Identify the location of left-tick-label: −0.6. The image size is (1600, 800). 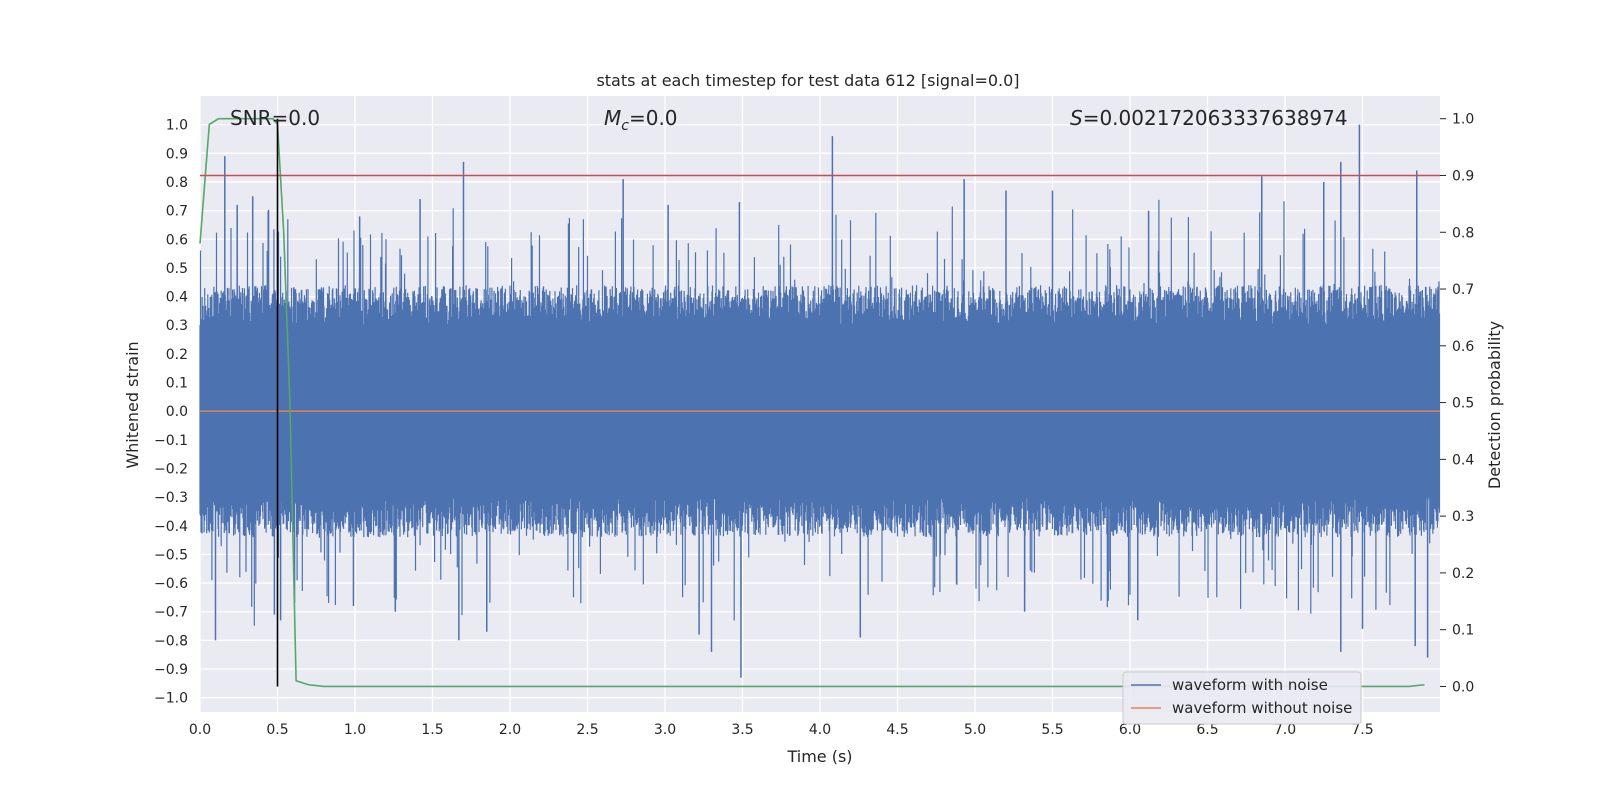
(171, 584).